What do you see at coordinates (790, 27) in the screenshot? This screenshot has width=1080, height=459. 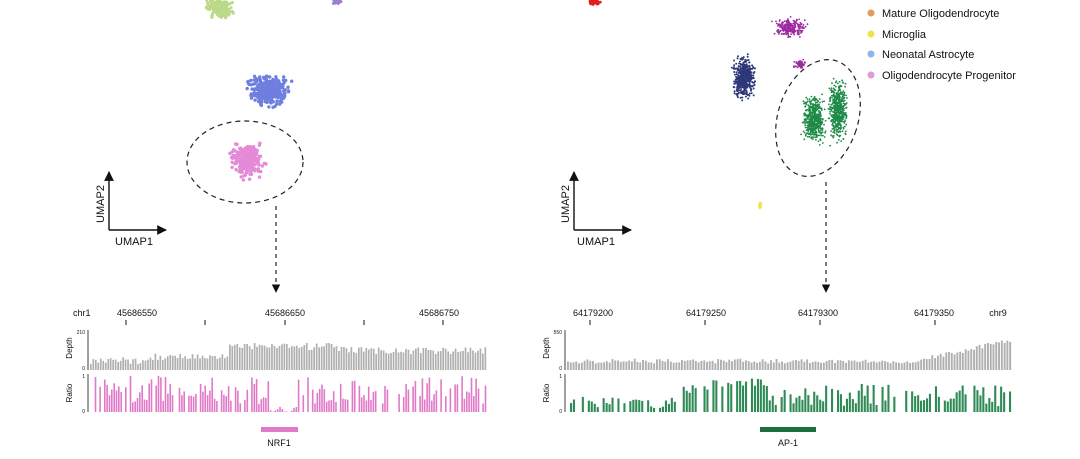 I see `right-cluster-magenta-top` at bounding box center [790, 27].